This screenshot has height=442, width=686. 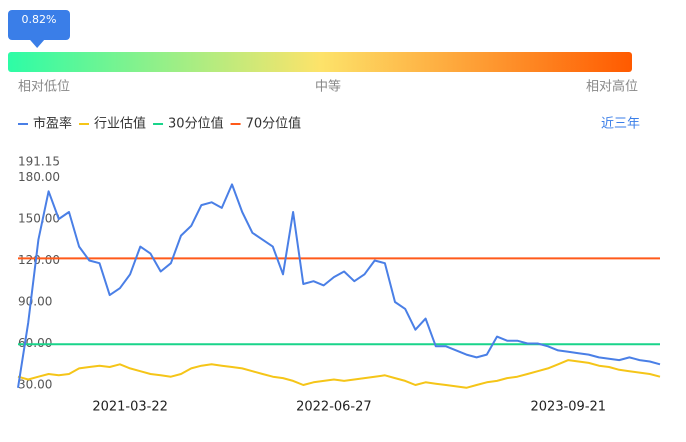 I want to click on legend-label: 市盈率, so click(x=52, y=124).